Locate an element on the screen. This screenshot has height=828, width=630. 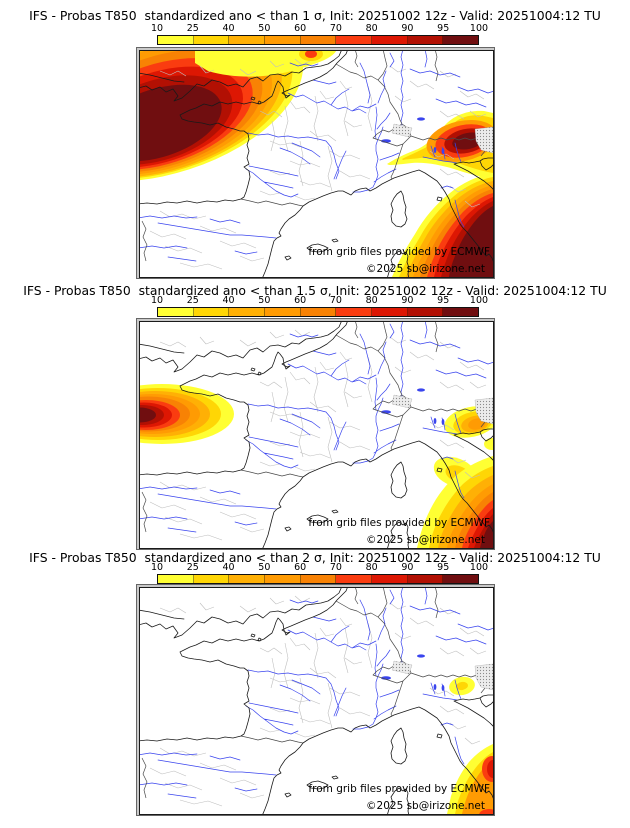
prob-blobs-2sigma is located at coordinates (470, 745).